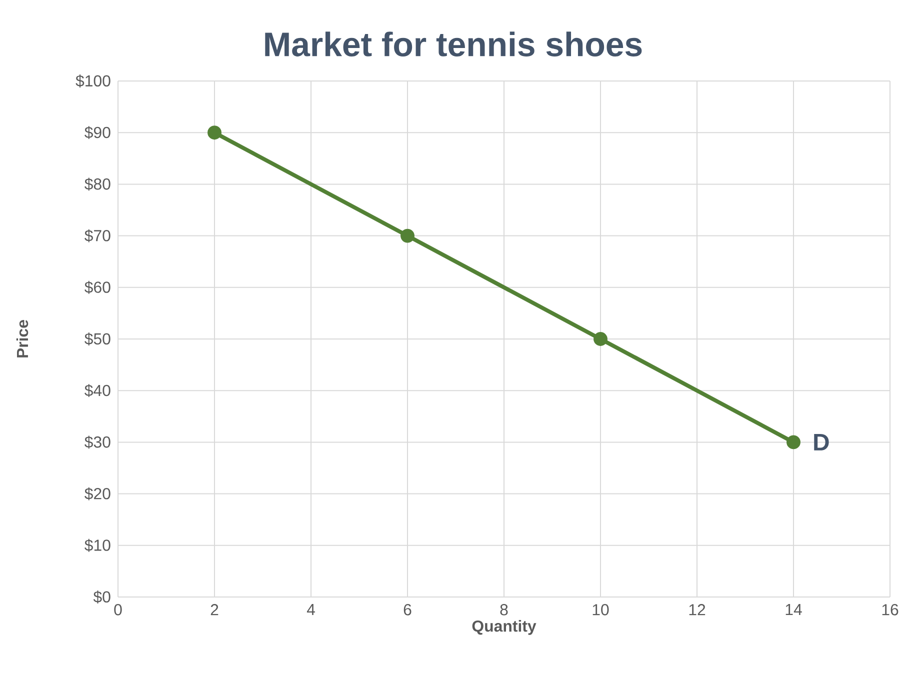 The width and height of the screenshot is (906, 679). Describe the element at coordinates (504, 627) in the screenshot. I see `x-axis-title: Quantity` at that location.